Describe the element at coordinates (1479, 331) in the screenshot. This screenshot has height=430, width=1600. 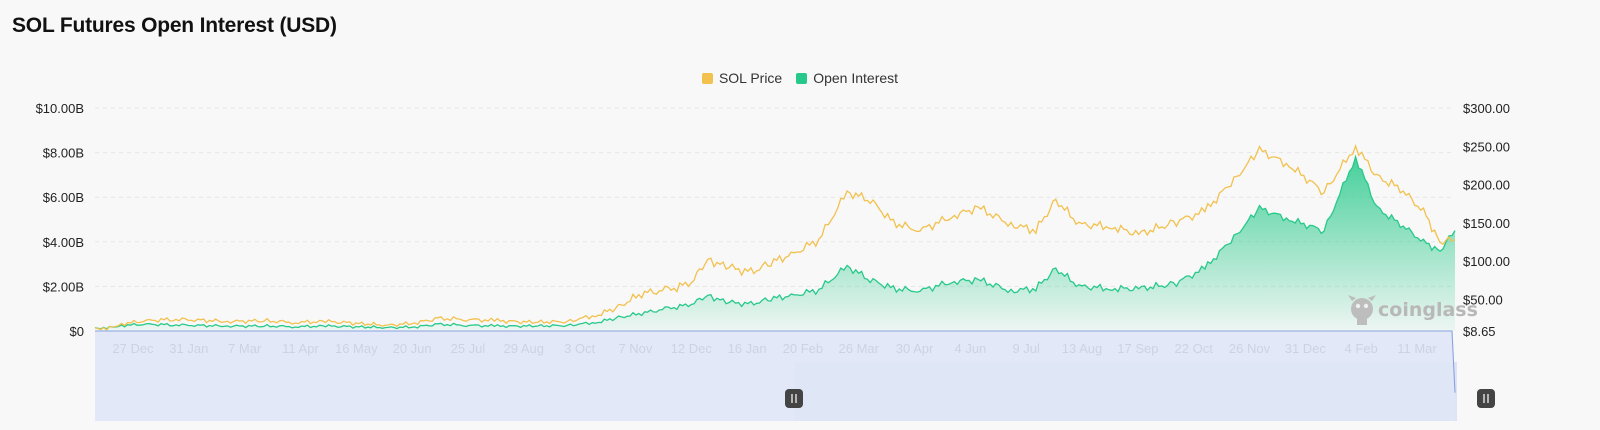
I see `y-right-tick-label: $8.65` at that location.